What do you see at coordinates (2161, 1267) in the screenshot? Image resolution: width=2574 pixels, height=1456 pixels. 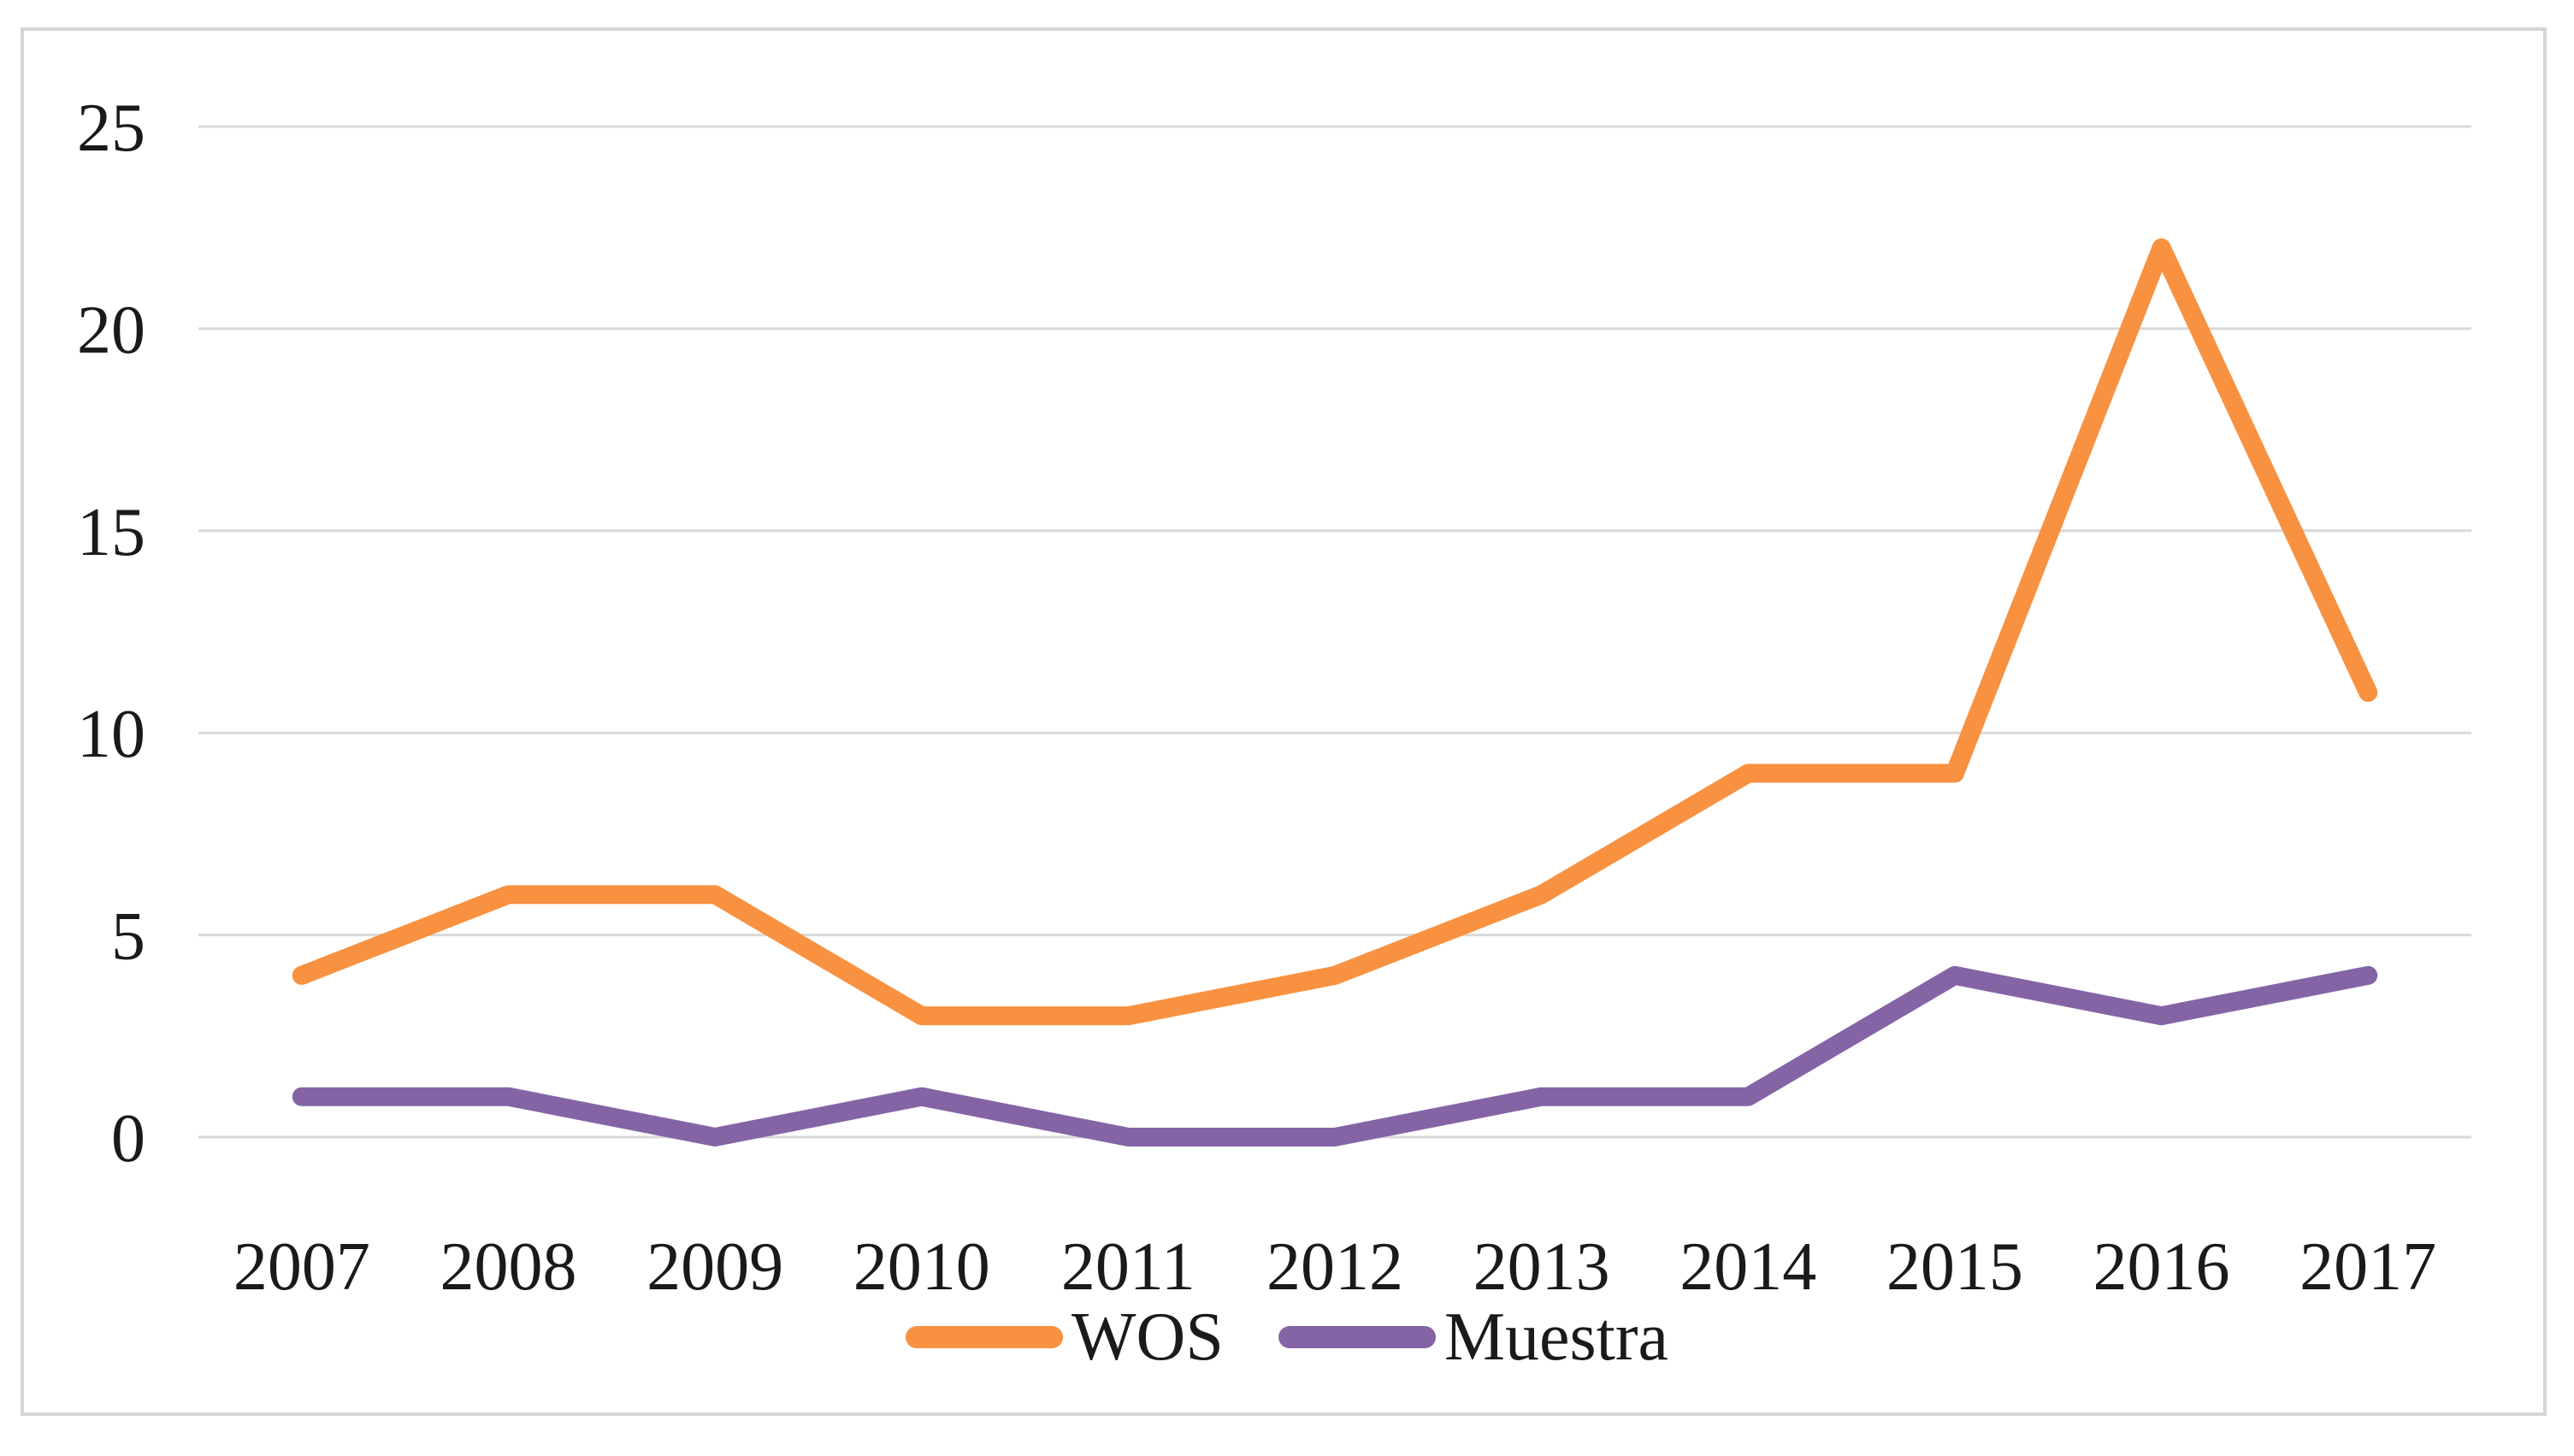 I see `x-tick-label: 2016` at bounding box center [2161, 1267].